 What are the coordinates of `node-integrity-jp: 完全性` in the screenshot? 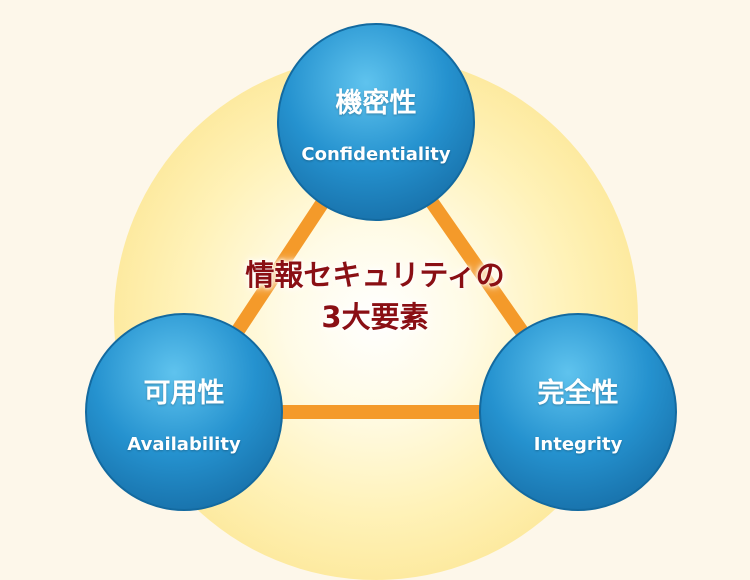 It's located at (578, 393).